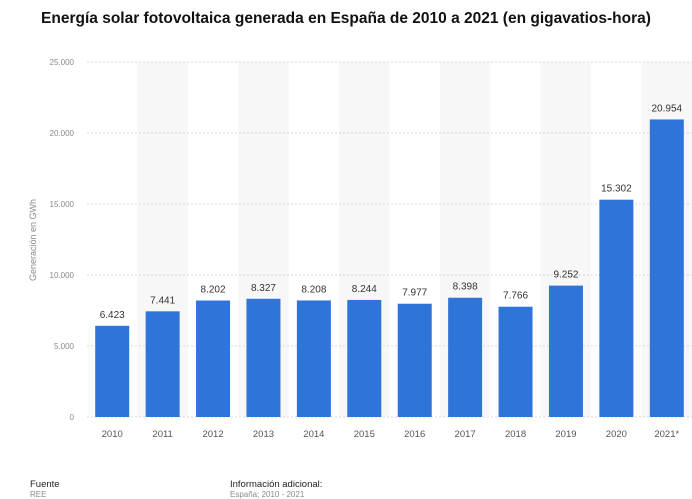 This screenshot has height=499, width=692. I want to click on bar-value-label: 6.423, so click(112, 315).